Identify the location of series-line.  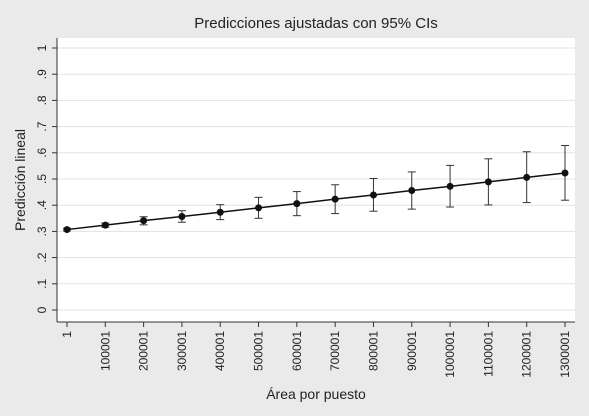
(316, 201).